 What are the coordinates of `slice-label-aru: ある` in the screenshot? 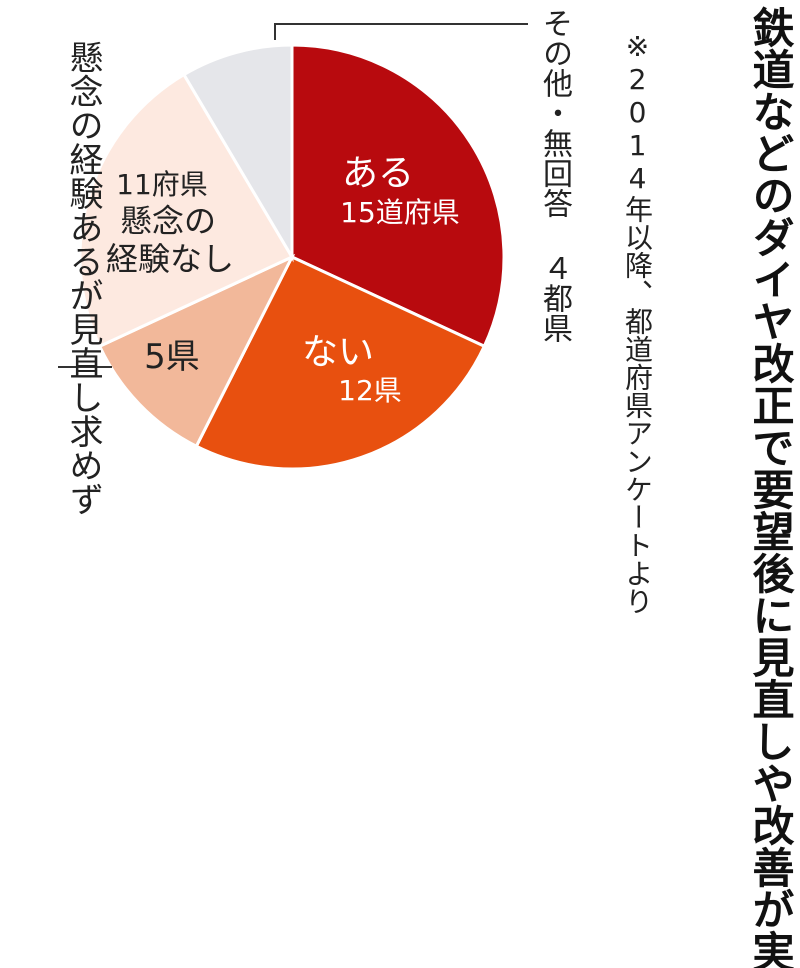 It's located at (378, 173).